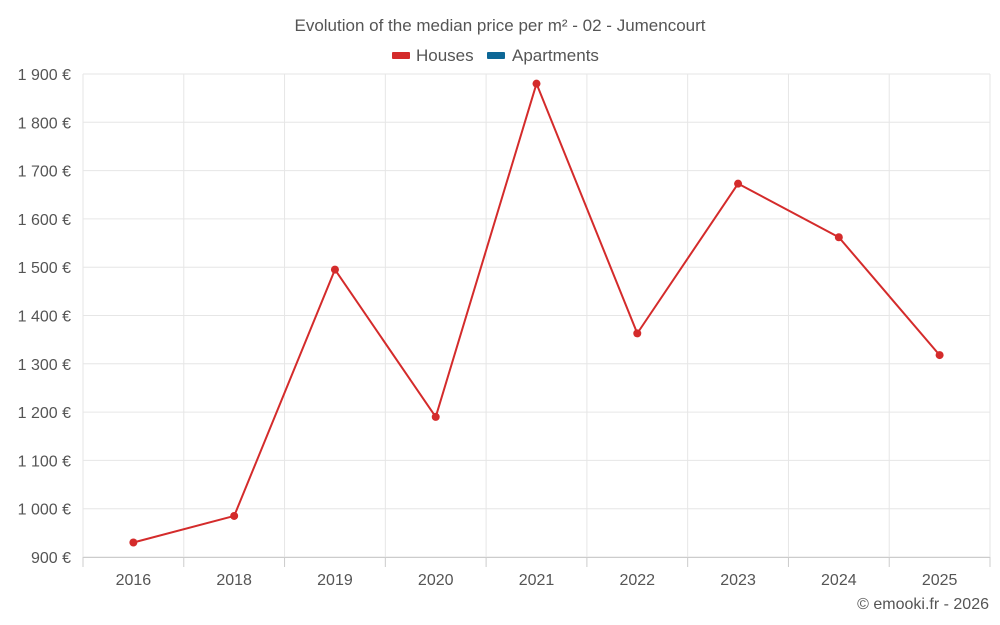  I want to click on y-tick-label: 1 700 €, so click(44, 172).